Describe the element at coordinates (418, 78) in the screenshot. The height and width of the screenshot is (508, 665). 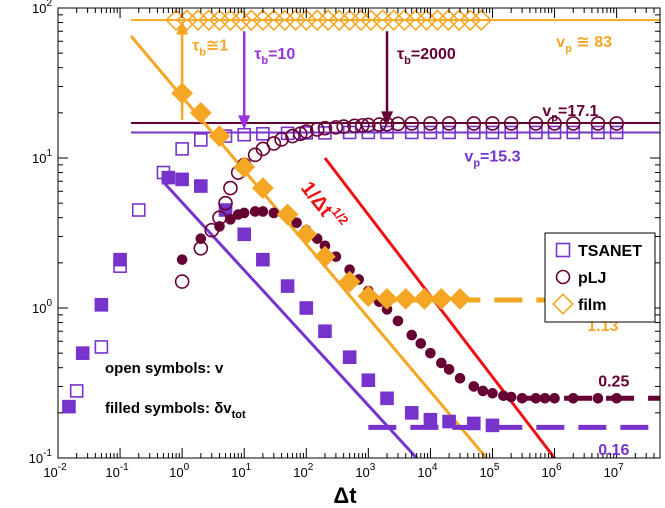
I see `tau-arrow: τb=2000` at that location.